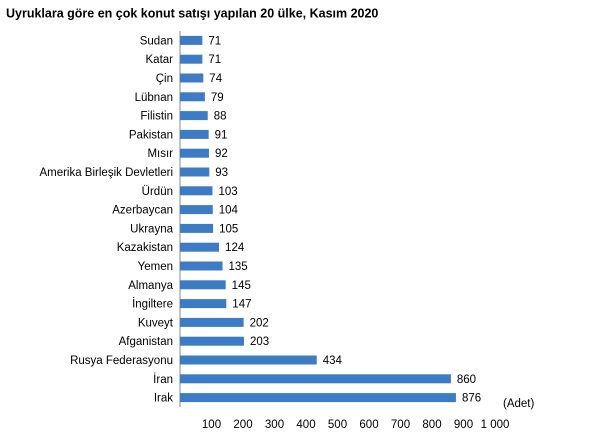 Image resolution: width=590 pixels, height=439 pixels. I want to click on value-label: 145, so click(241, 286).